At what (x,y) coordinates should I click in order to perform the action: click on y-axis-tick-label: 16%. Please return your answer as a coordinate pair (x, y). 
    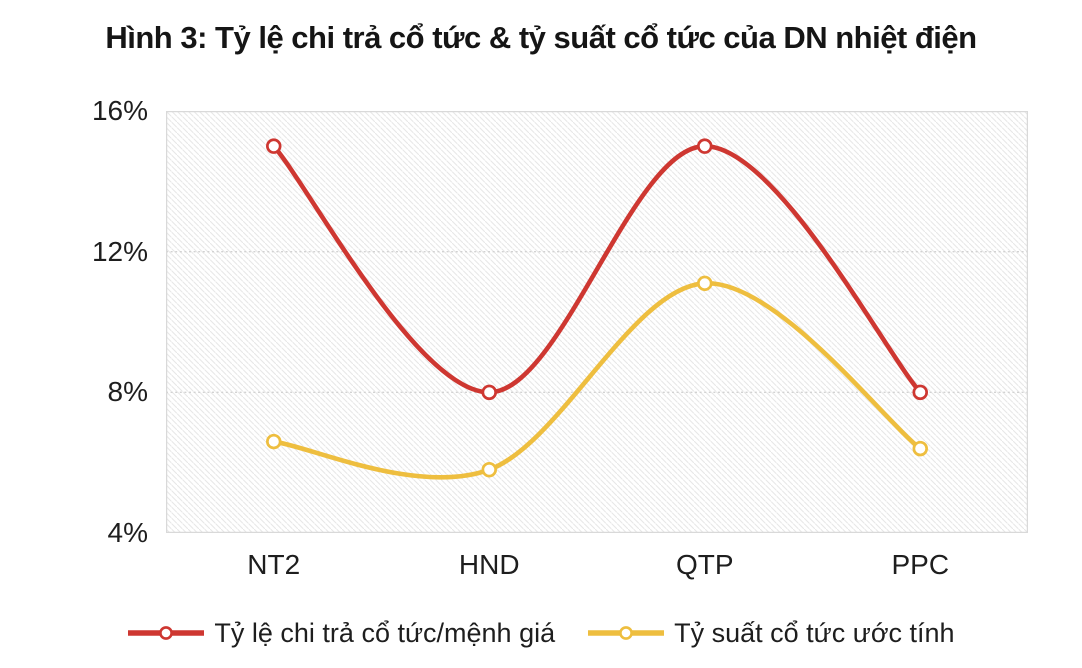
    Looking at the image, I should click on (119, 110).